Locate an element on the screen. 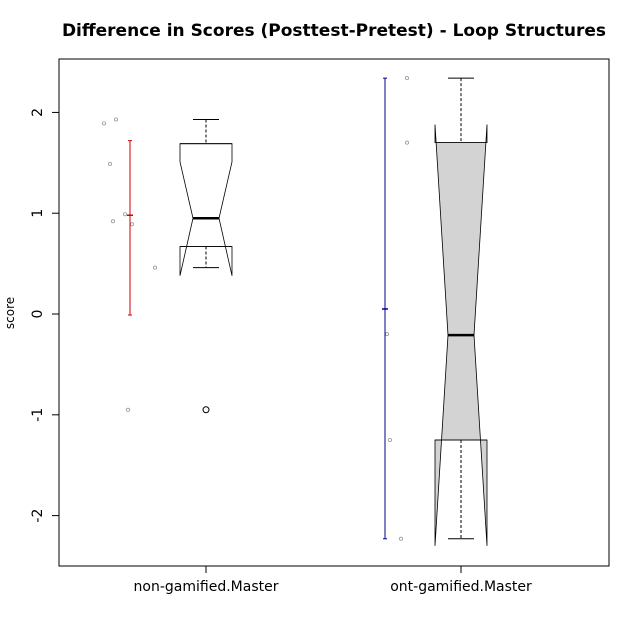 The image size is (640, 640). y-tick-label: 1 is located at coordinates (38, 213).